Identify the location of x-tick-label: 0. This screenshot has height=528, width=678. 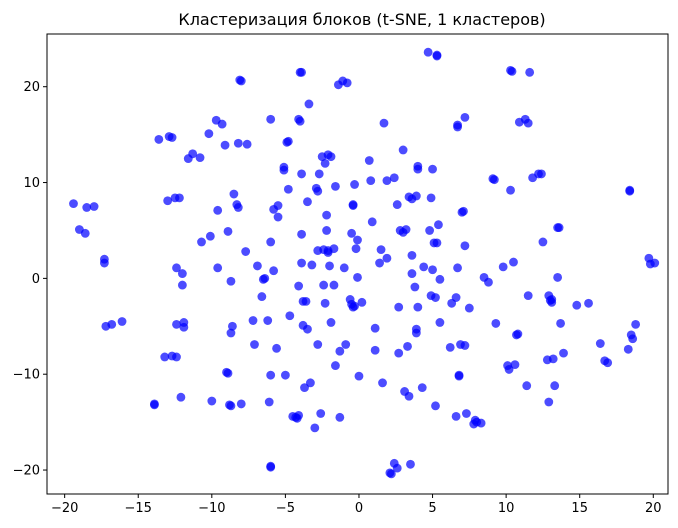
(359, 508).